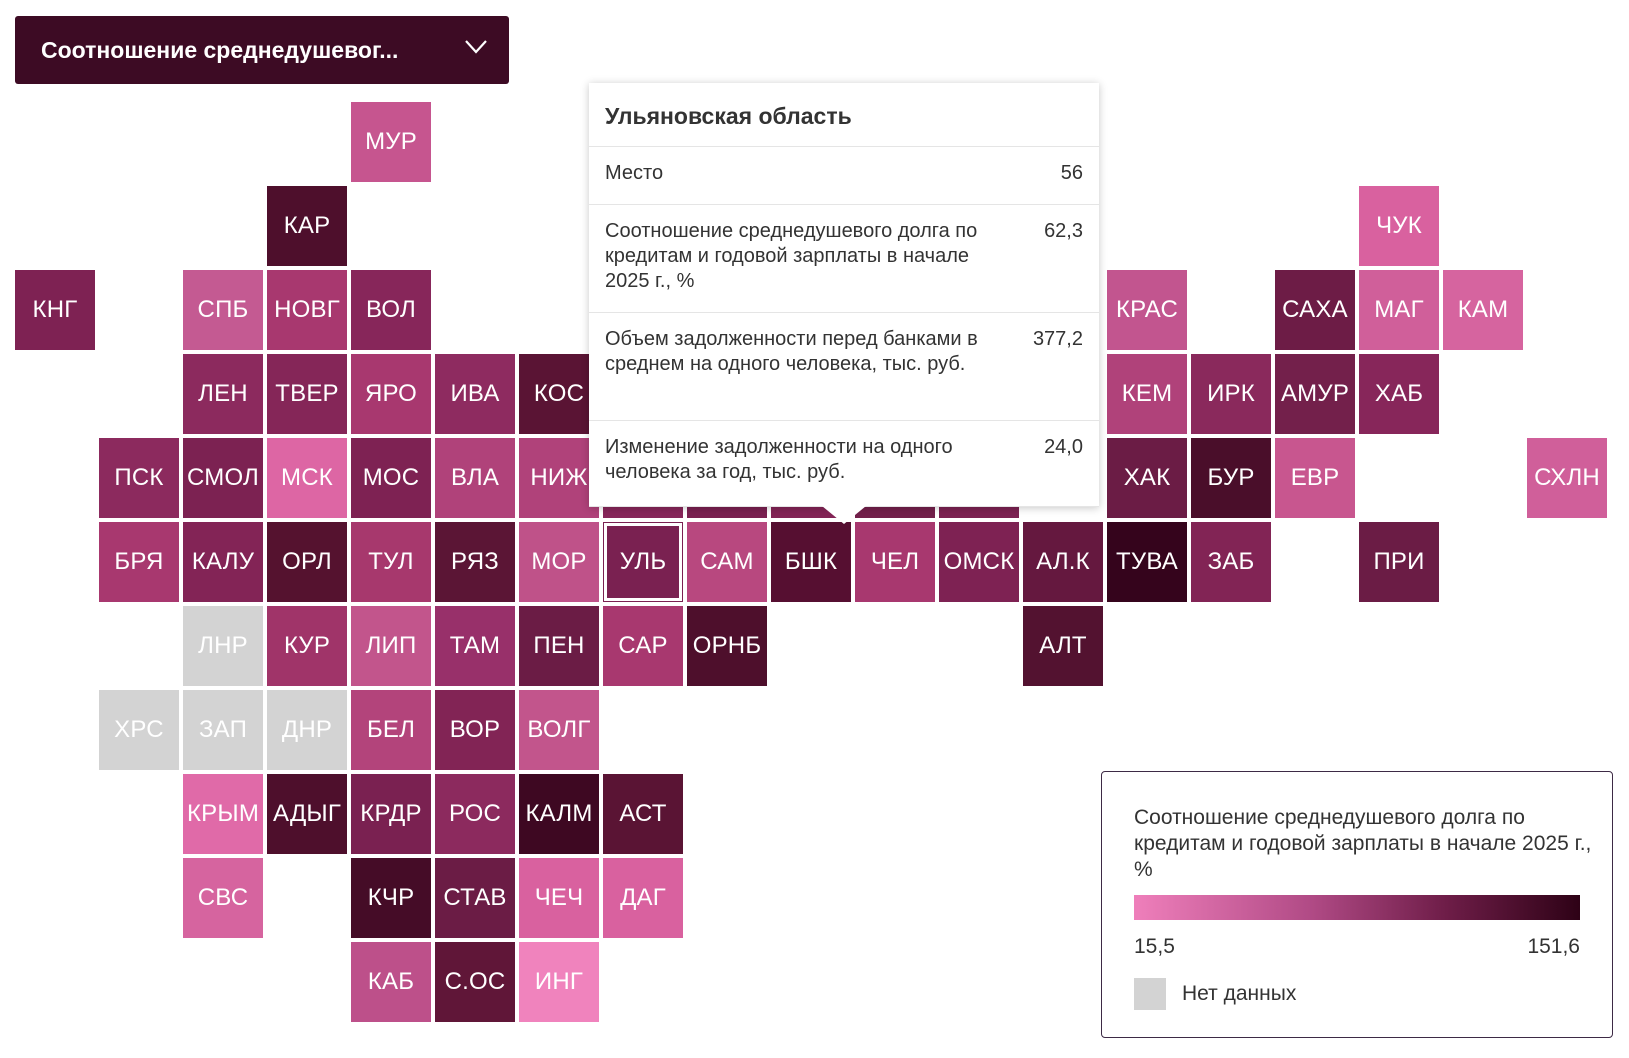  Describe the element at coordinates (643, 814) in the screenshot. I see `region-tile-АСТ: АСТ` at that location.